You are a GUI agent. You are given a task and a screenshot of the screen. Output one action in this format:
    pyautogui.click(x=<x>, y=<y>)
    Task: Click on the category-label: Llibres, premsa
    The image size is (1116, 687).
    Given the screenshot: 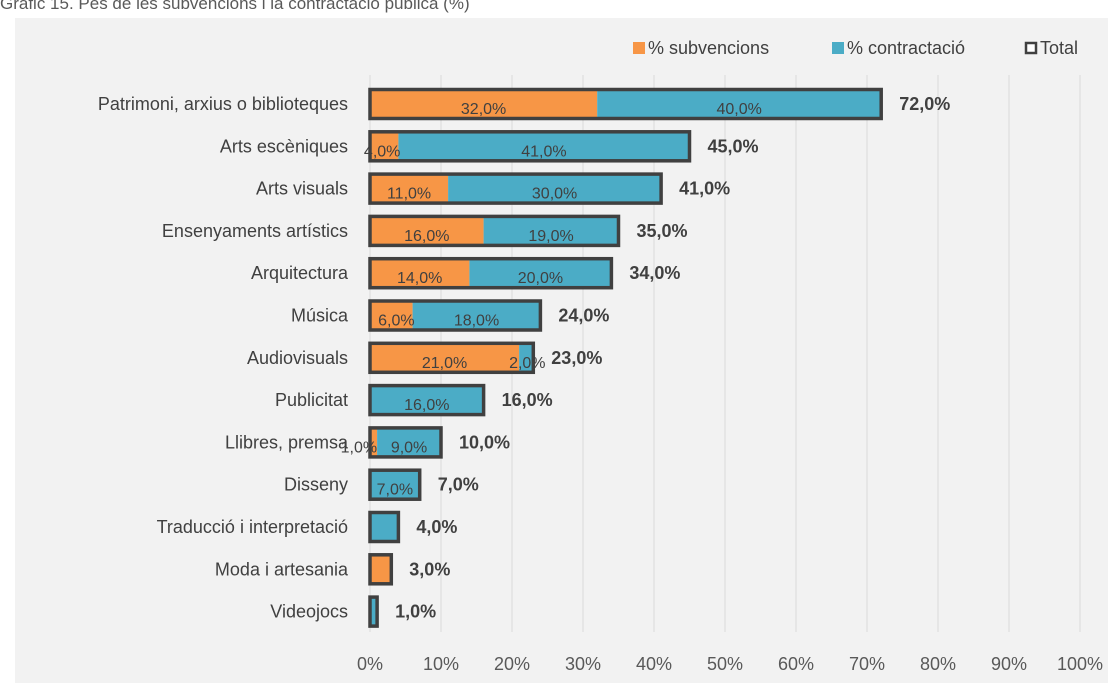 What is the action you would take?
    pyautogui.click(x=287, y=442)
    